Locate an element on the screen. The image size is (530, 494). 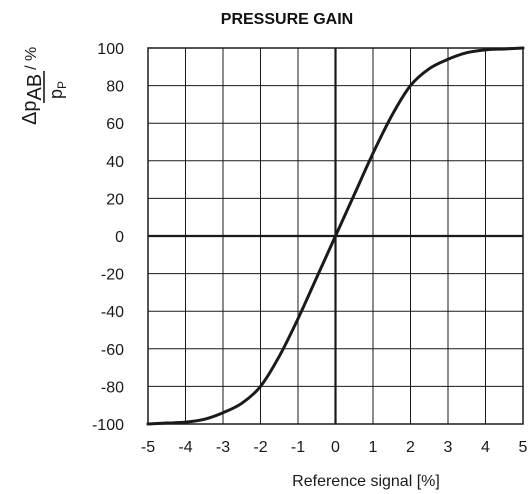
y-tick-label: -100 is located at coordinates (108, 425).